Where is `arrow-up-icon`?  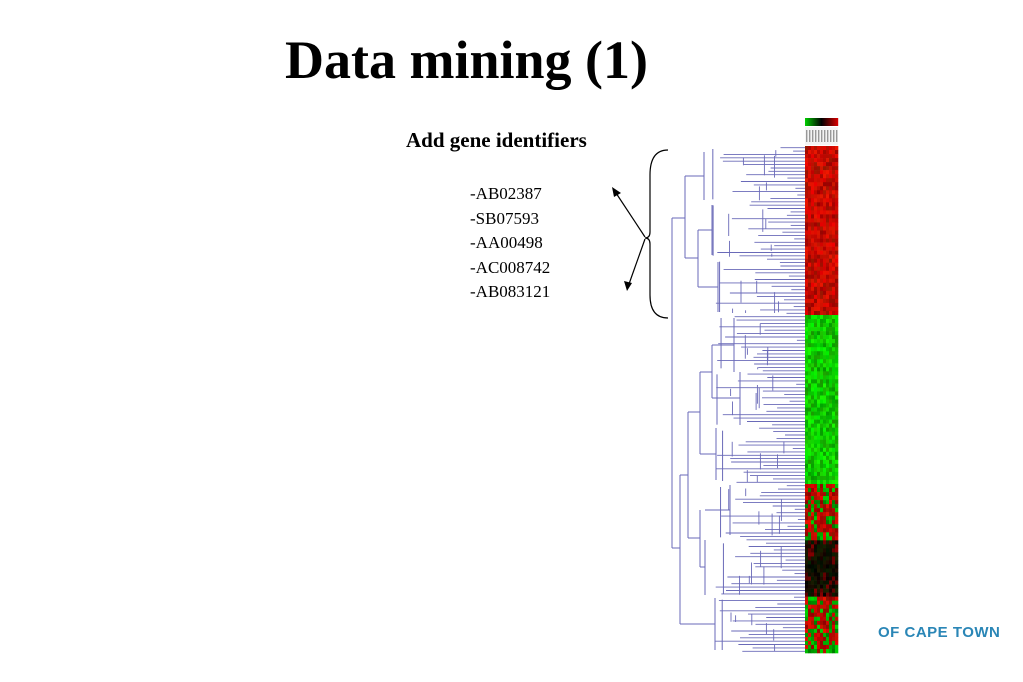 arrow-up-icon is located at coordinates (629, 212).